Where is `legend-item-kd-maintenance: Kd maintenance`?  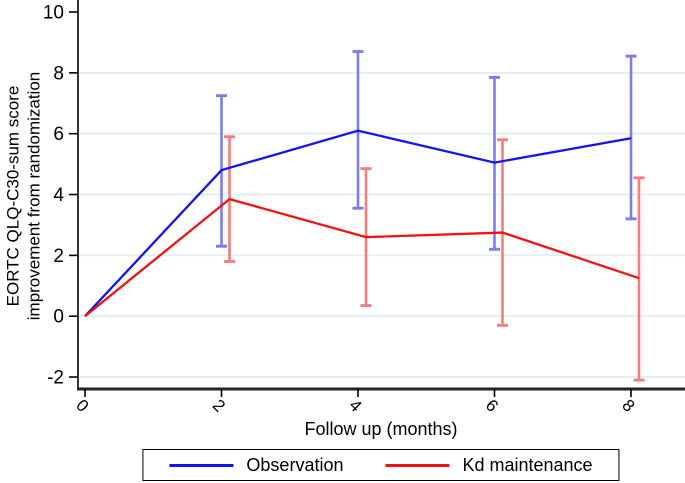
legend-item-kd-maintenance: Kd maintenance is located at coordinates (489, 465).